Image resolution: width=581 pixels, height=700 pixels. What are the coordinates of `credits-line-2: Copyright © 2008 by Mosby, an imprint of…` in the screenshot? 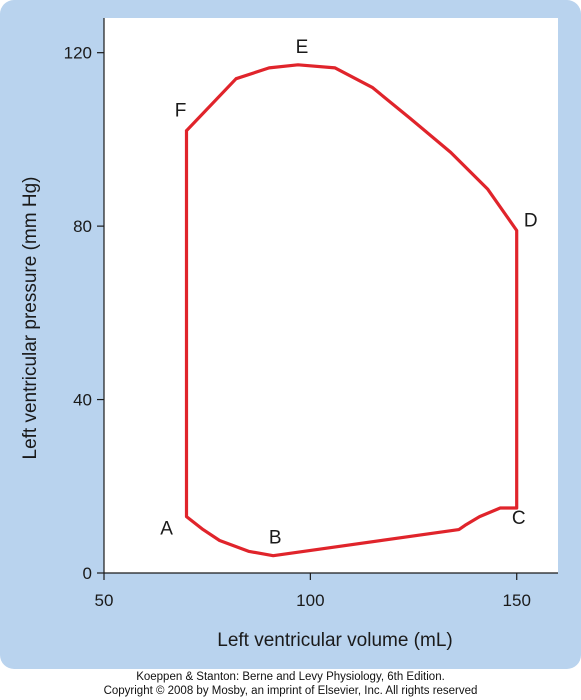 It's located at (290, 691).